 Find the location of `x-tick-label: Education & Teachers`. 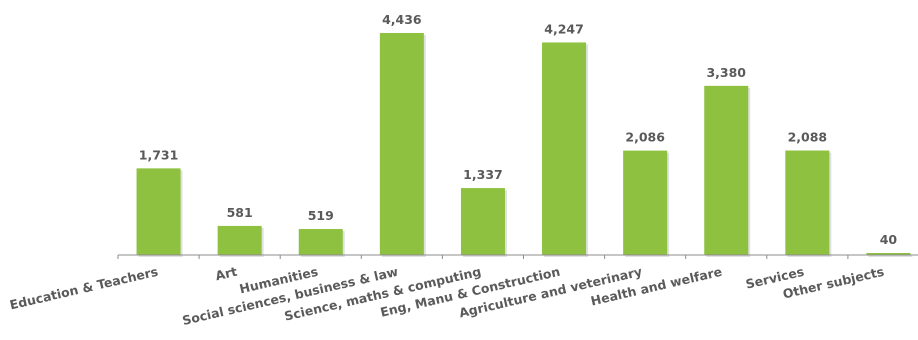

x-tick-label: Education & Teachers is located at coordinates (83, 288).